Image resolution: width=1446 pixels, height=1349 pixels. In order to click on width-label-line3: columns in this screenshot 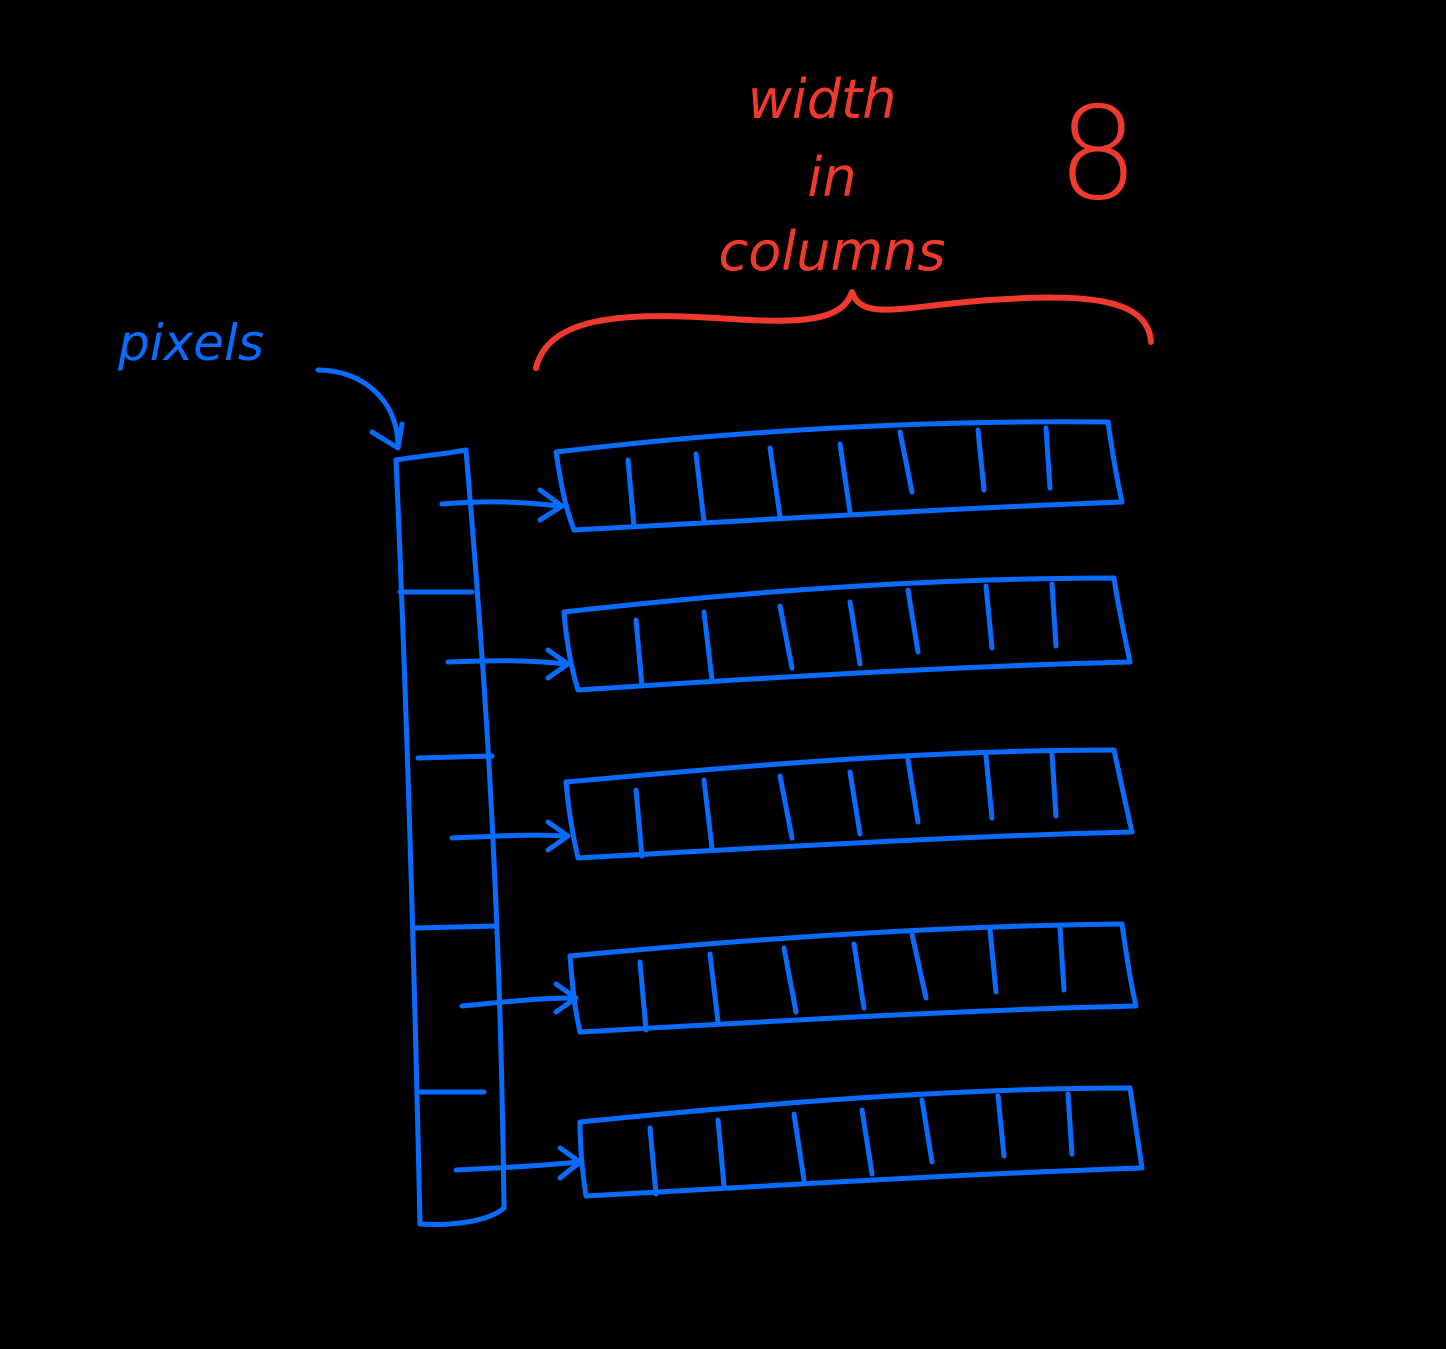, I will do `click(832, 251)`.